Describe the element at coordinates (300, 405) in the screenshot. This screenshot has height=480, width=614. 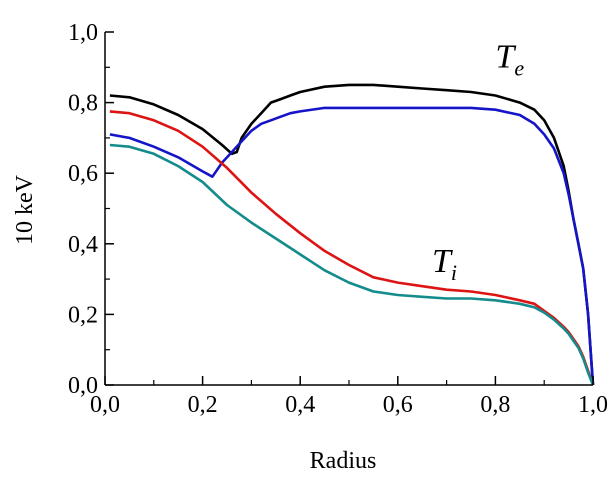
I see `x-tick-label: 0,4` at that location.